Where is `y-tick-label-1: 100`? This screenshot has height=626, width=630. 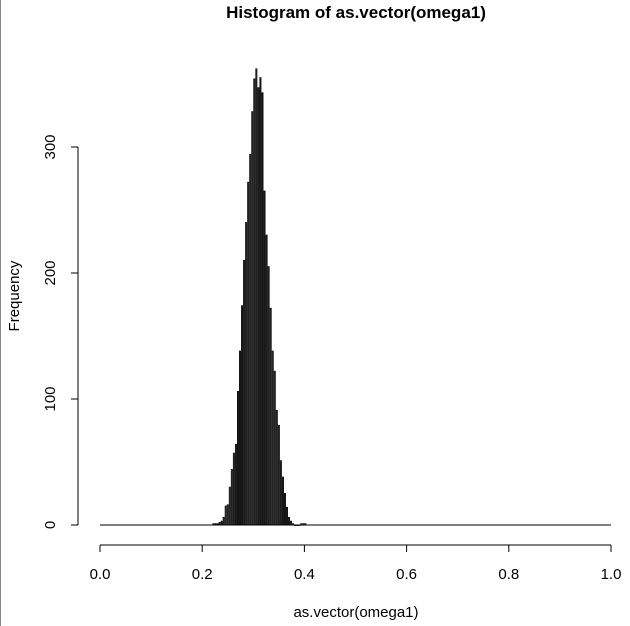 y-tick-label-1: 100 is located at coordinates (50, 398).